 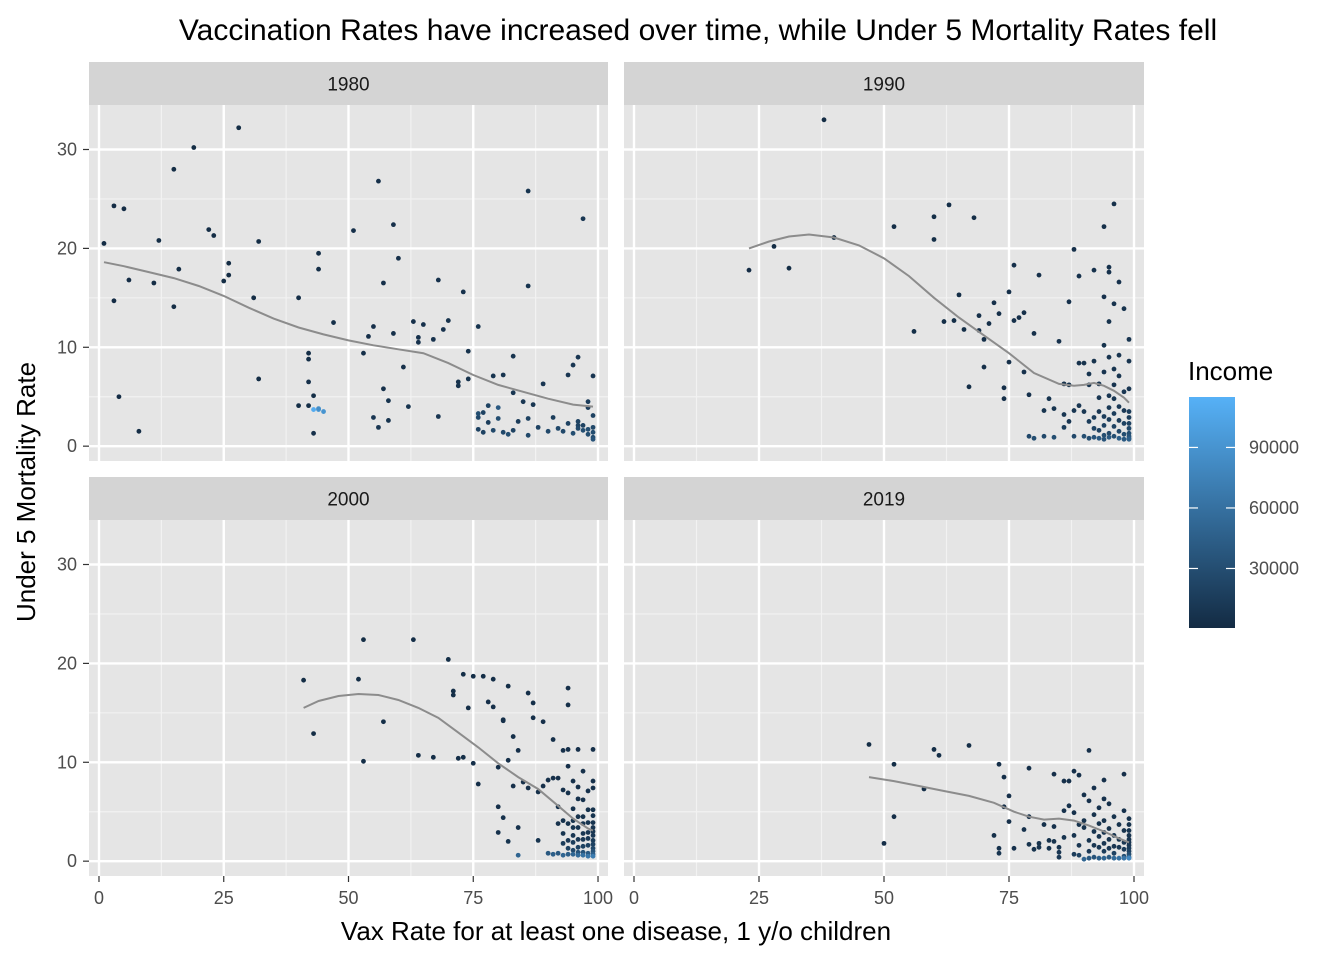 What do you see at coordinates (1274, 447) in the screenshot?
I see `legend-tick-label: 90000` at bounding box center [1274, 447].